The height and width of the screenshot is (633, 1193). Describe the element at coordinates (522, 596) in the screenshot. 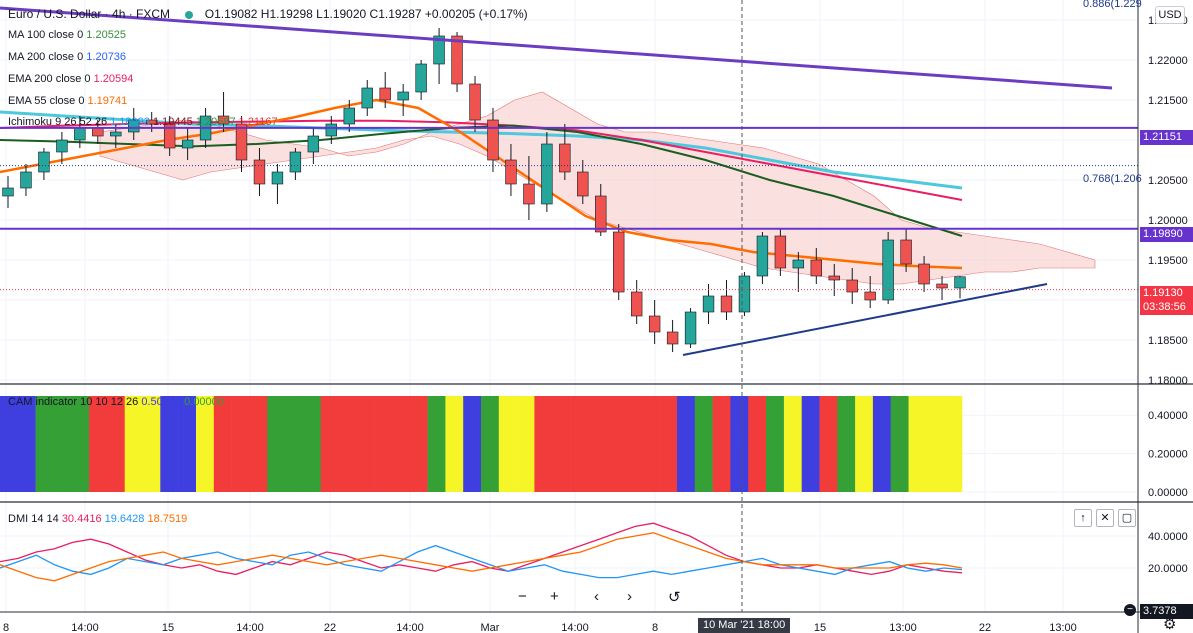

I see `zoom-out-button: −` at that location.